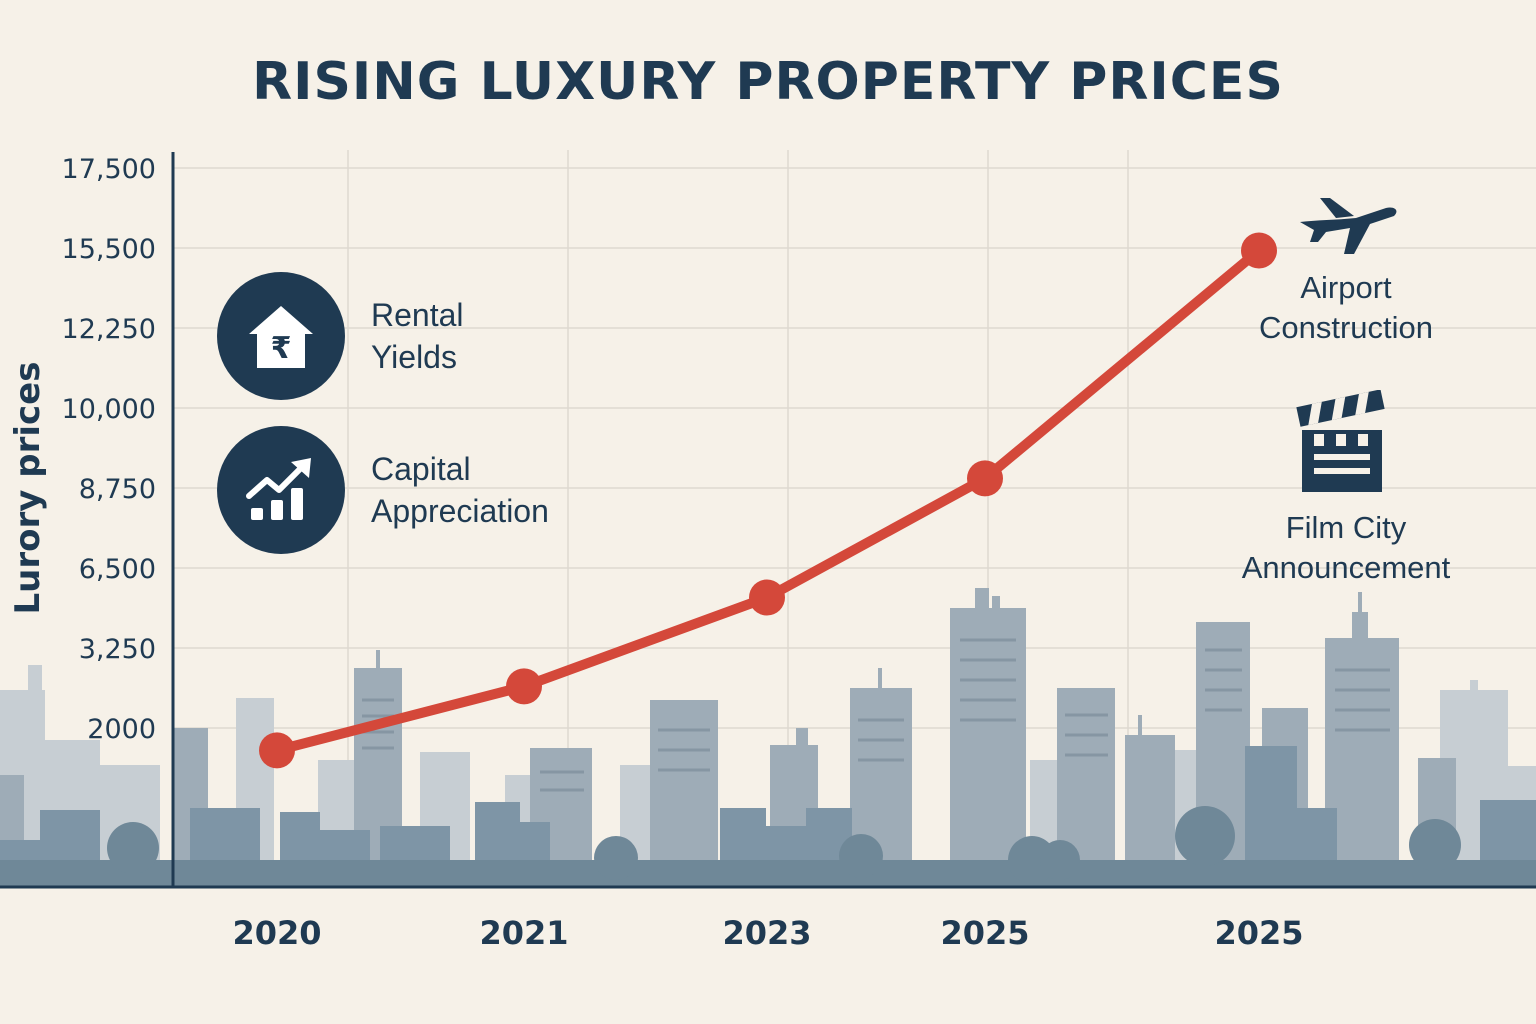 This screenshot has height=1024, width=1536. Describe the element at coordinates (28, 488) in the screenshot. I see `y-axis-label-text: Lurory prices` at that location.